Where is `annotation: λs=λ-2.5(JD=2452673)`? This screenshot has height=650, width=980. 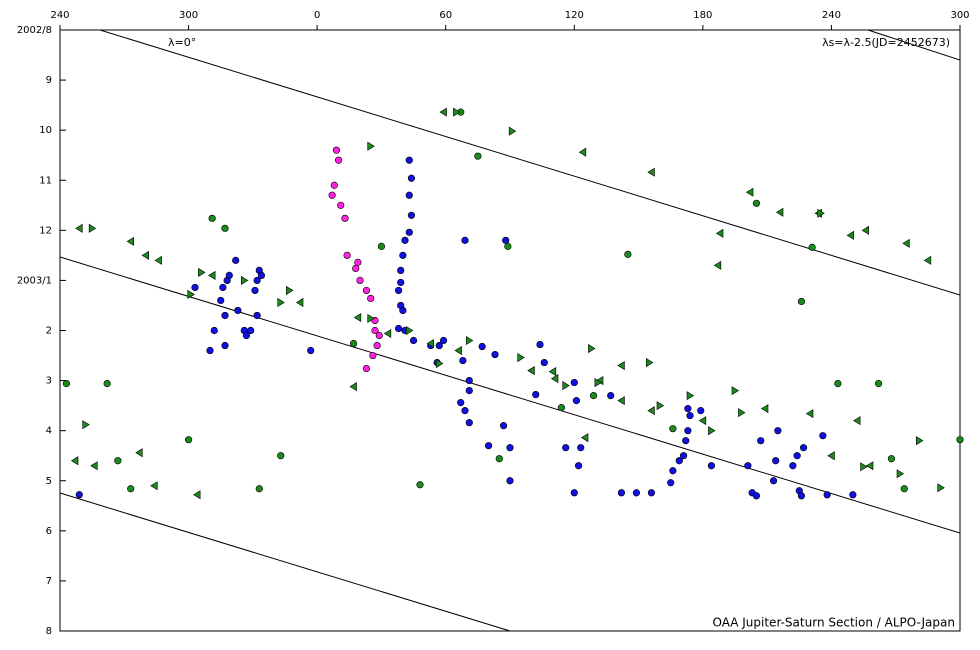 annotation: λs=λ-2.5(JD=2452673) is located at coordinates (886, 42).